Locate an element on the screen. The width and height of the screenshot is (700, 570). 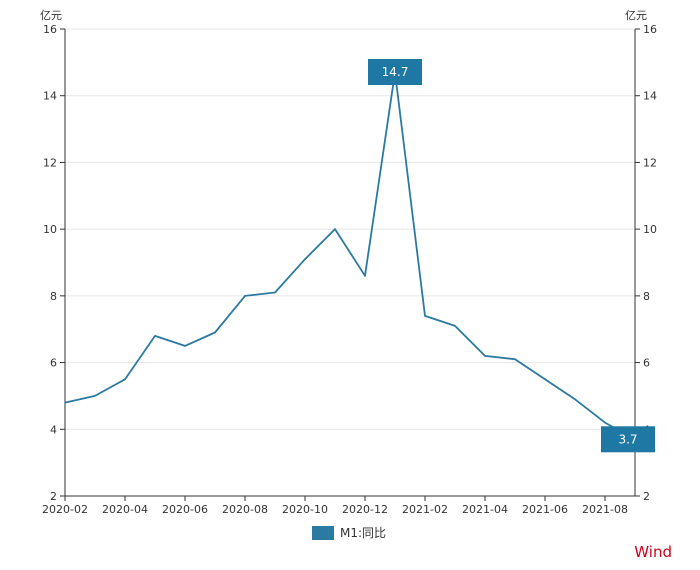
right-axis-tick-label: 16 is located at coordinates (650, 29).